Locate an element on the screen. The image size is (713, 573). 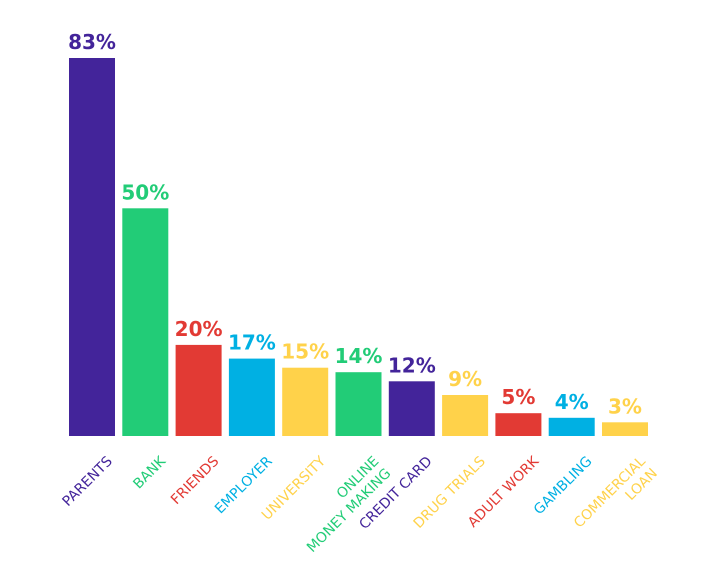
category-label-friends: FRIENDS is located at coordinates (195, 480).